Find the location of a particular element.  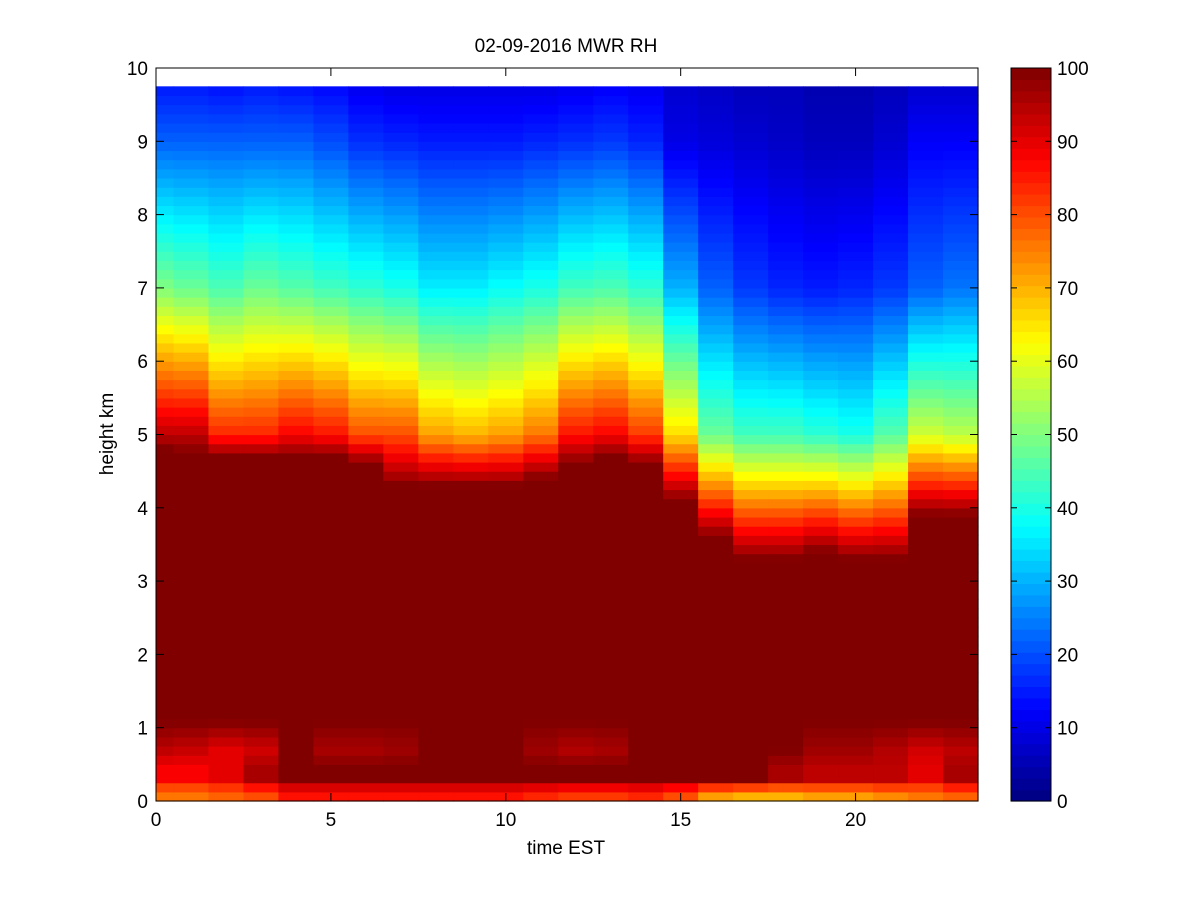

y-tick-label: 1 is located at coordinates (142, 729).